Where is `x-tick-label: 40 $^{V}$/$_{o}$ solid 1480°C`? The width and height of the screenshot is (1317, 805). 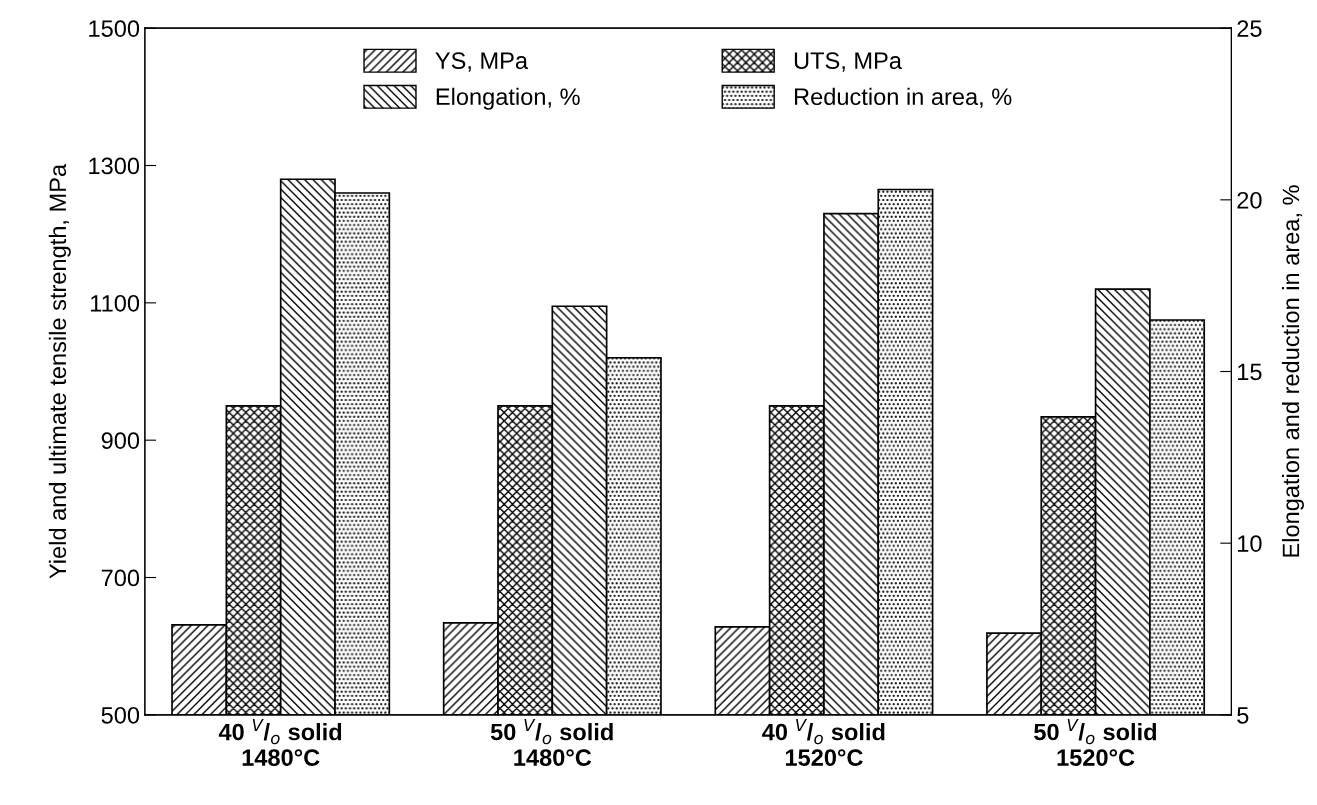
x-tick-label: 40 $^{V}$/$_{o}$ solid 1480°C is located at coordinates (280, 742).